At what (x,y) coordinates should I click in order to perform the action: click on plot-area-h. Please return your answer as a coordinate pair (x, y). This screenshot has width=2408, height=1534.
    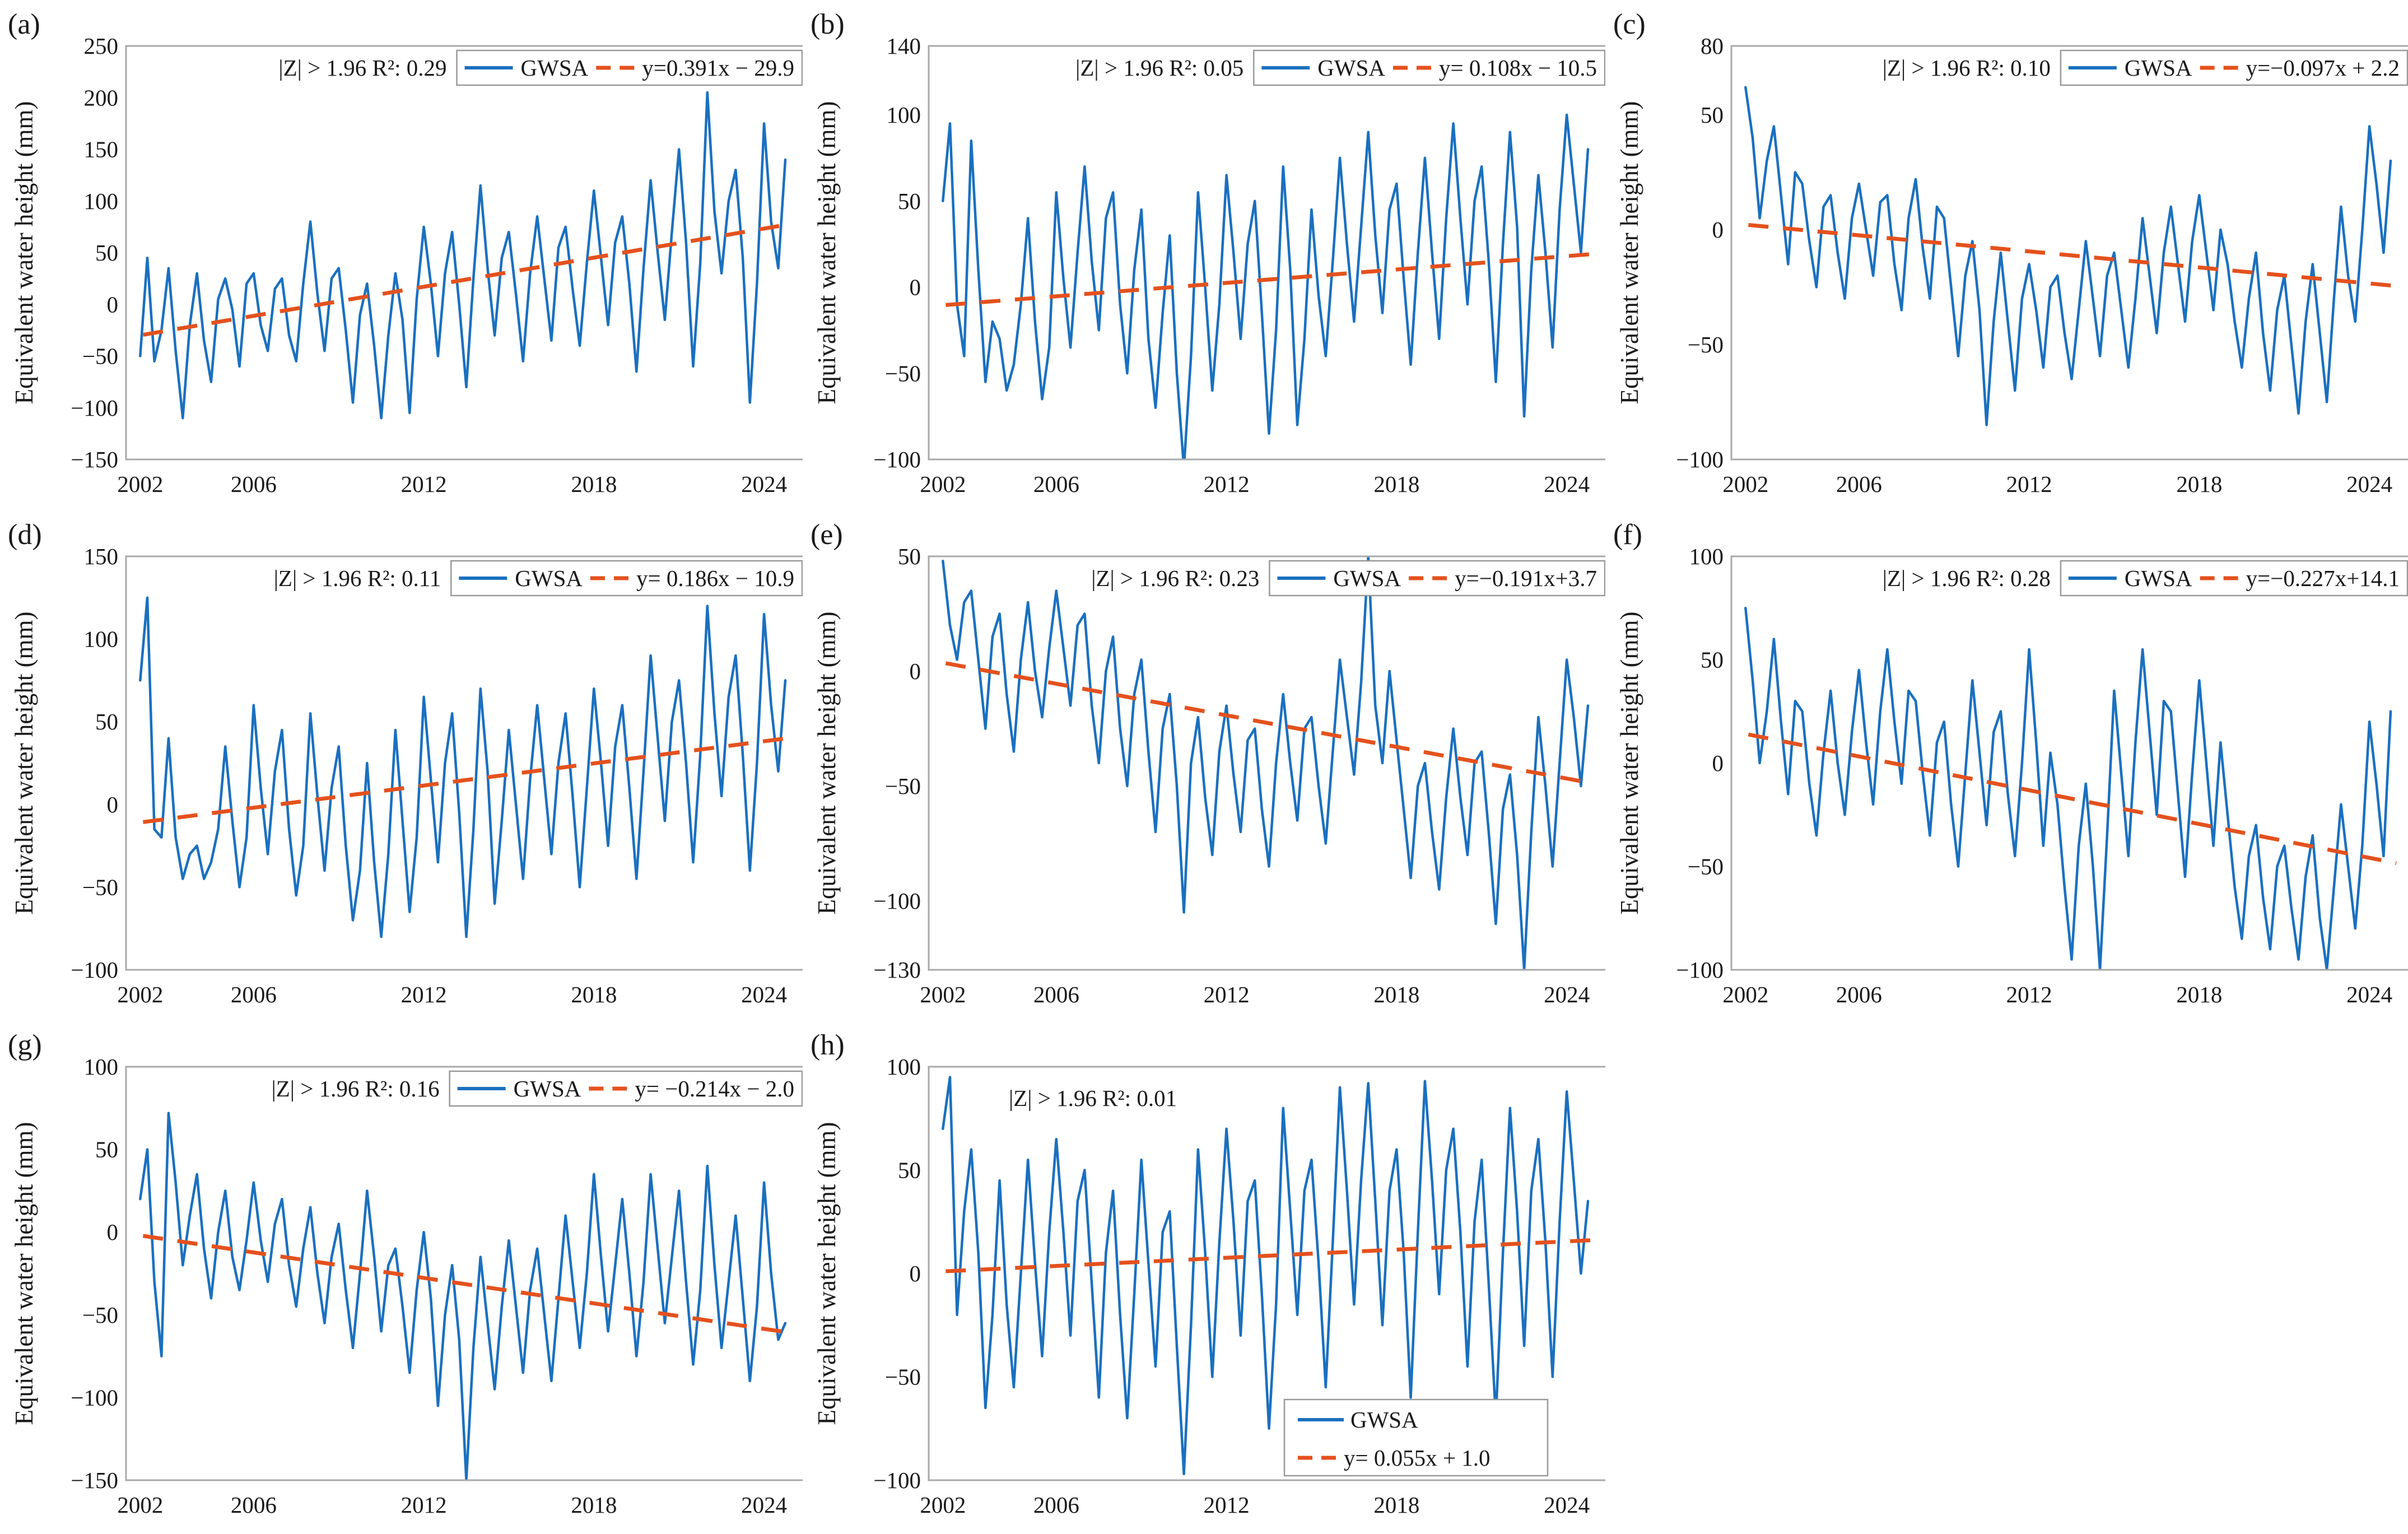
    Looking at the image, I should click on (1268, 1276).